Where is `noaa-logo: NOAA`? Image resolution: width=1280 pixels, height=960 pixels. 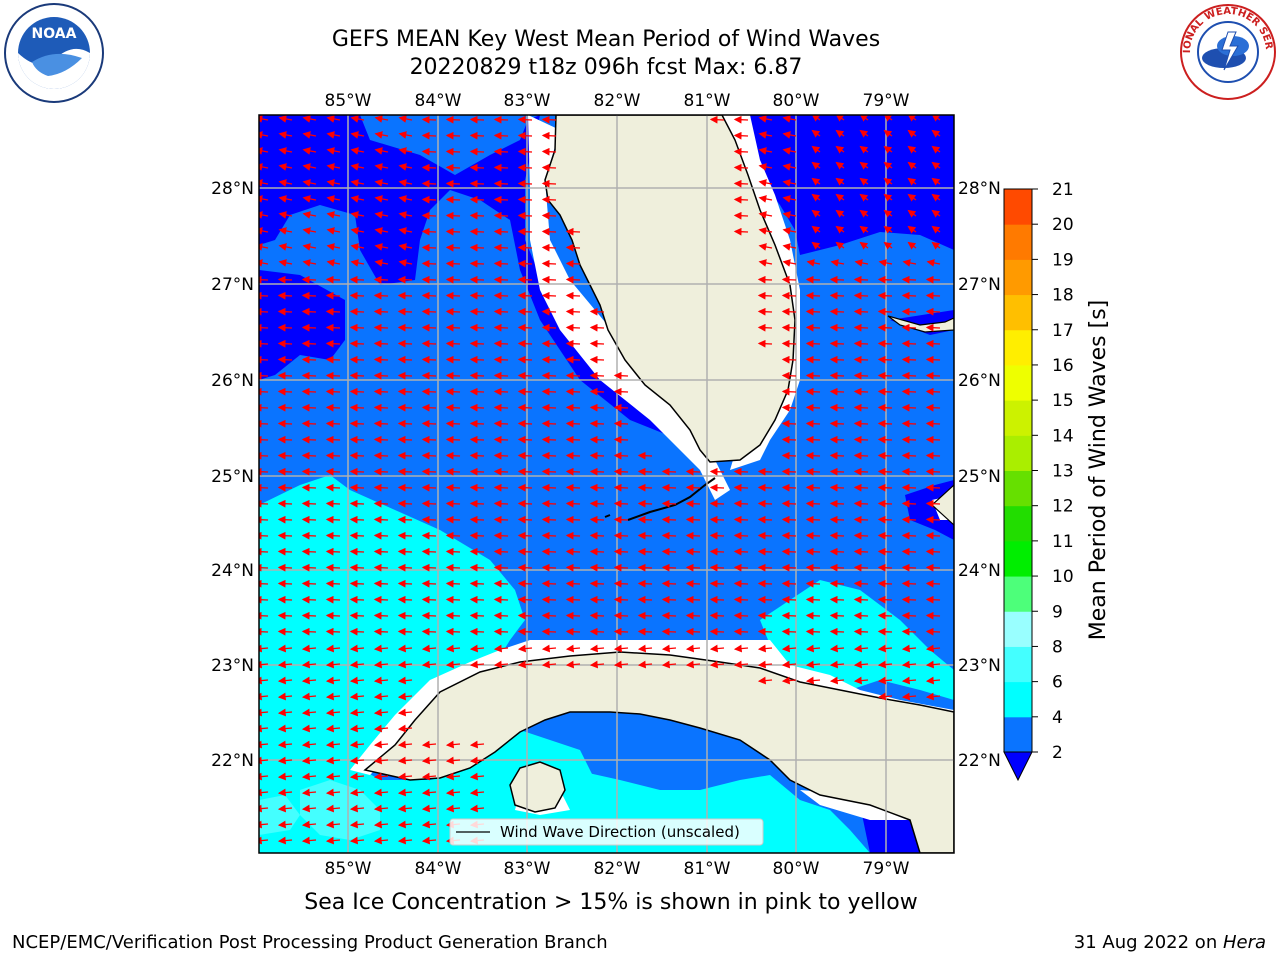
noaa-logo: NOAA is located at coordinates (54, 53).